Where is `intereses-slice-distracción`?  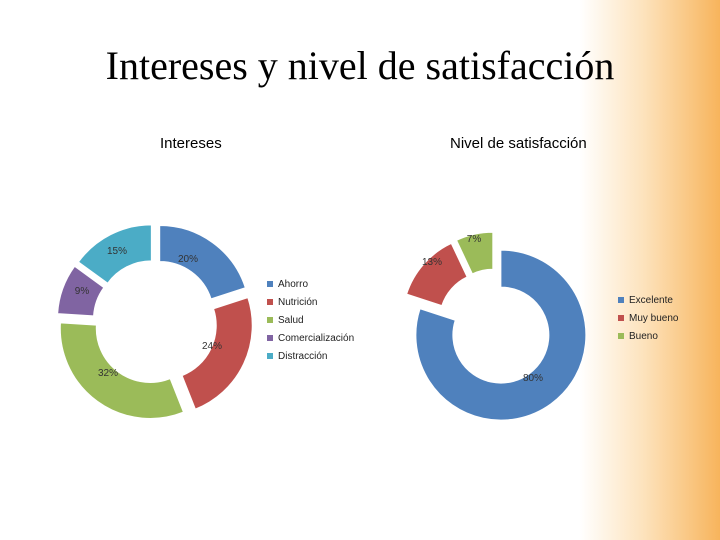
intereses-slice-distracción is located at coordinates (114, 254).